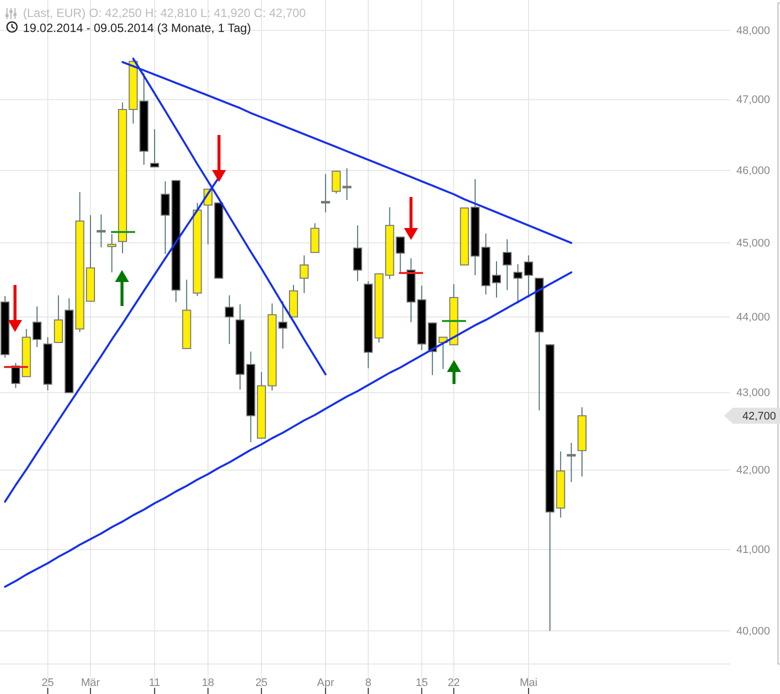  What do you see at coordinates (154, 683) in the screenshot?
I see `x-tick-label: 11` at bounding box center [154, 683].